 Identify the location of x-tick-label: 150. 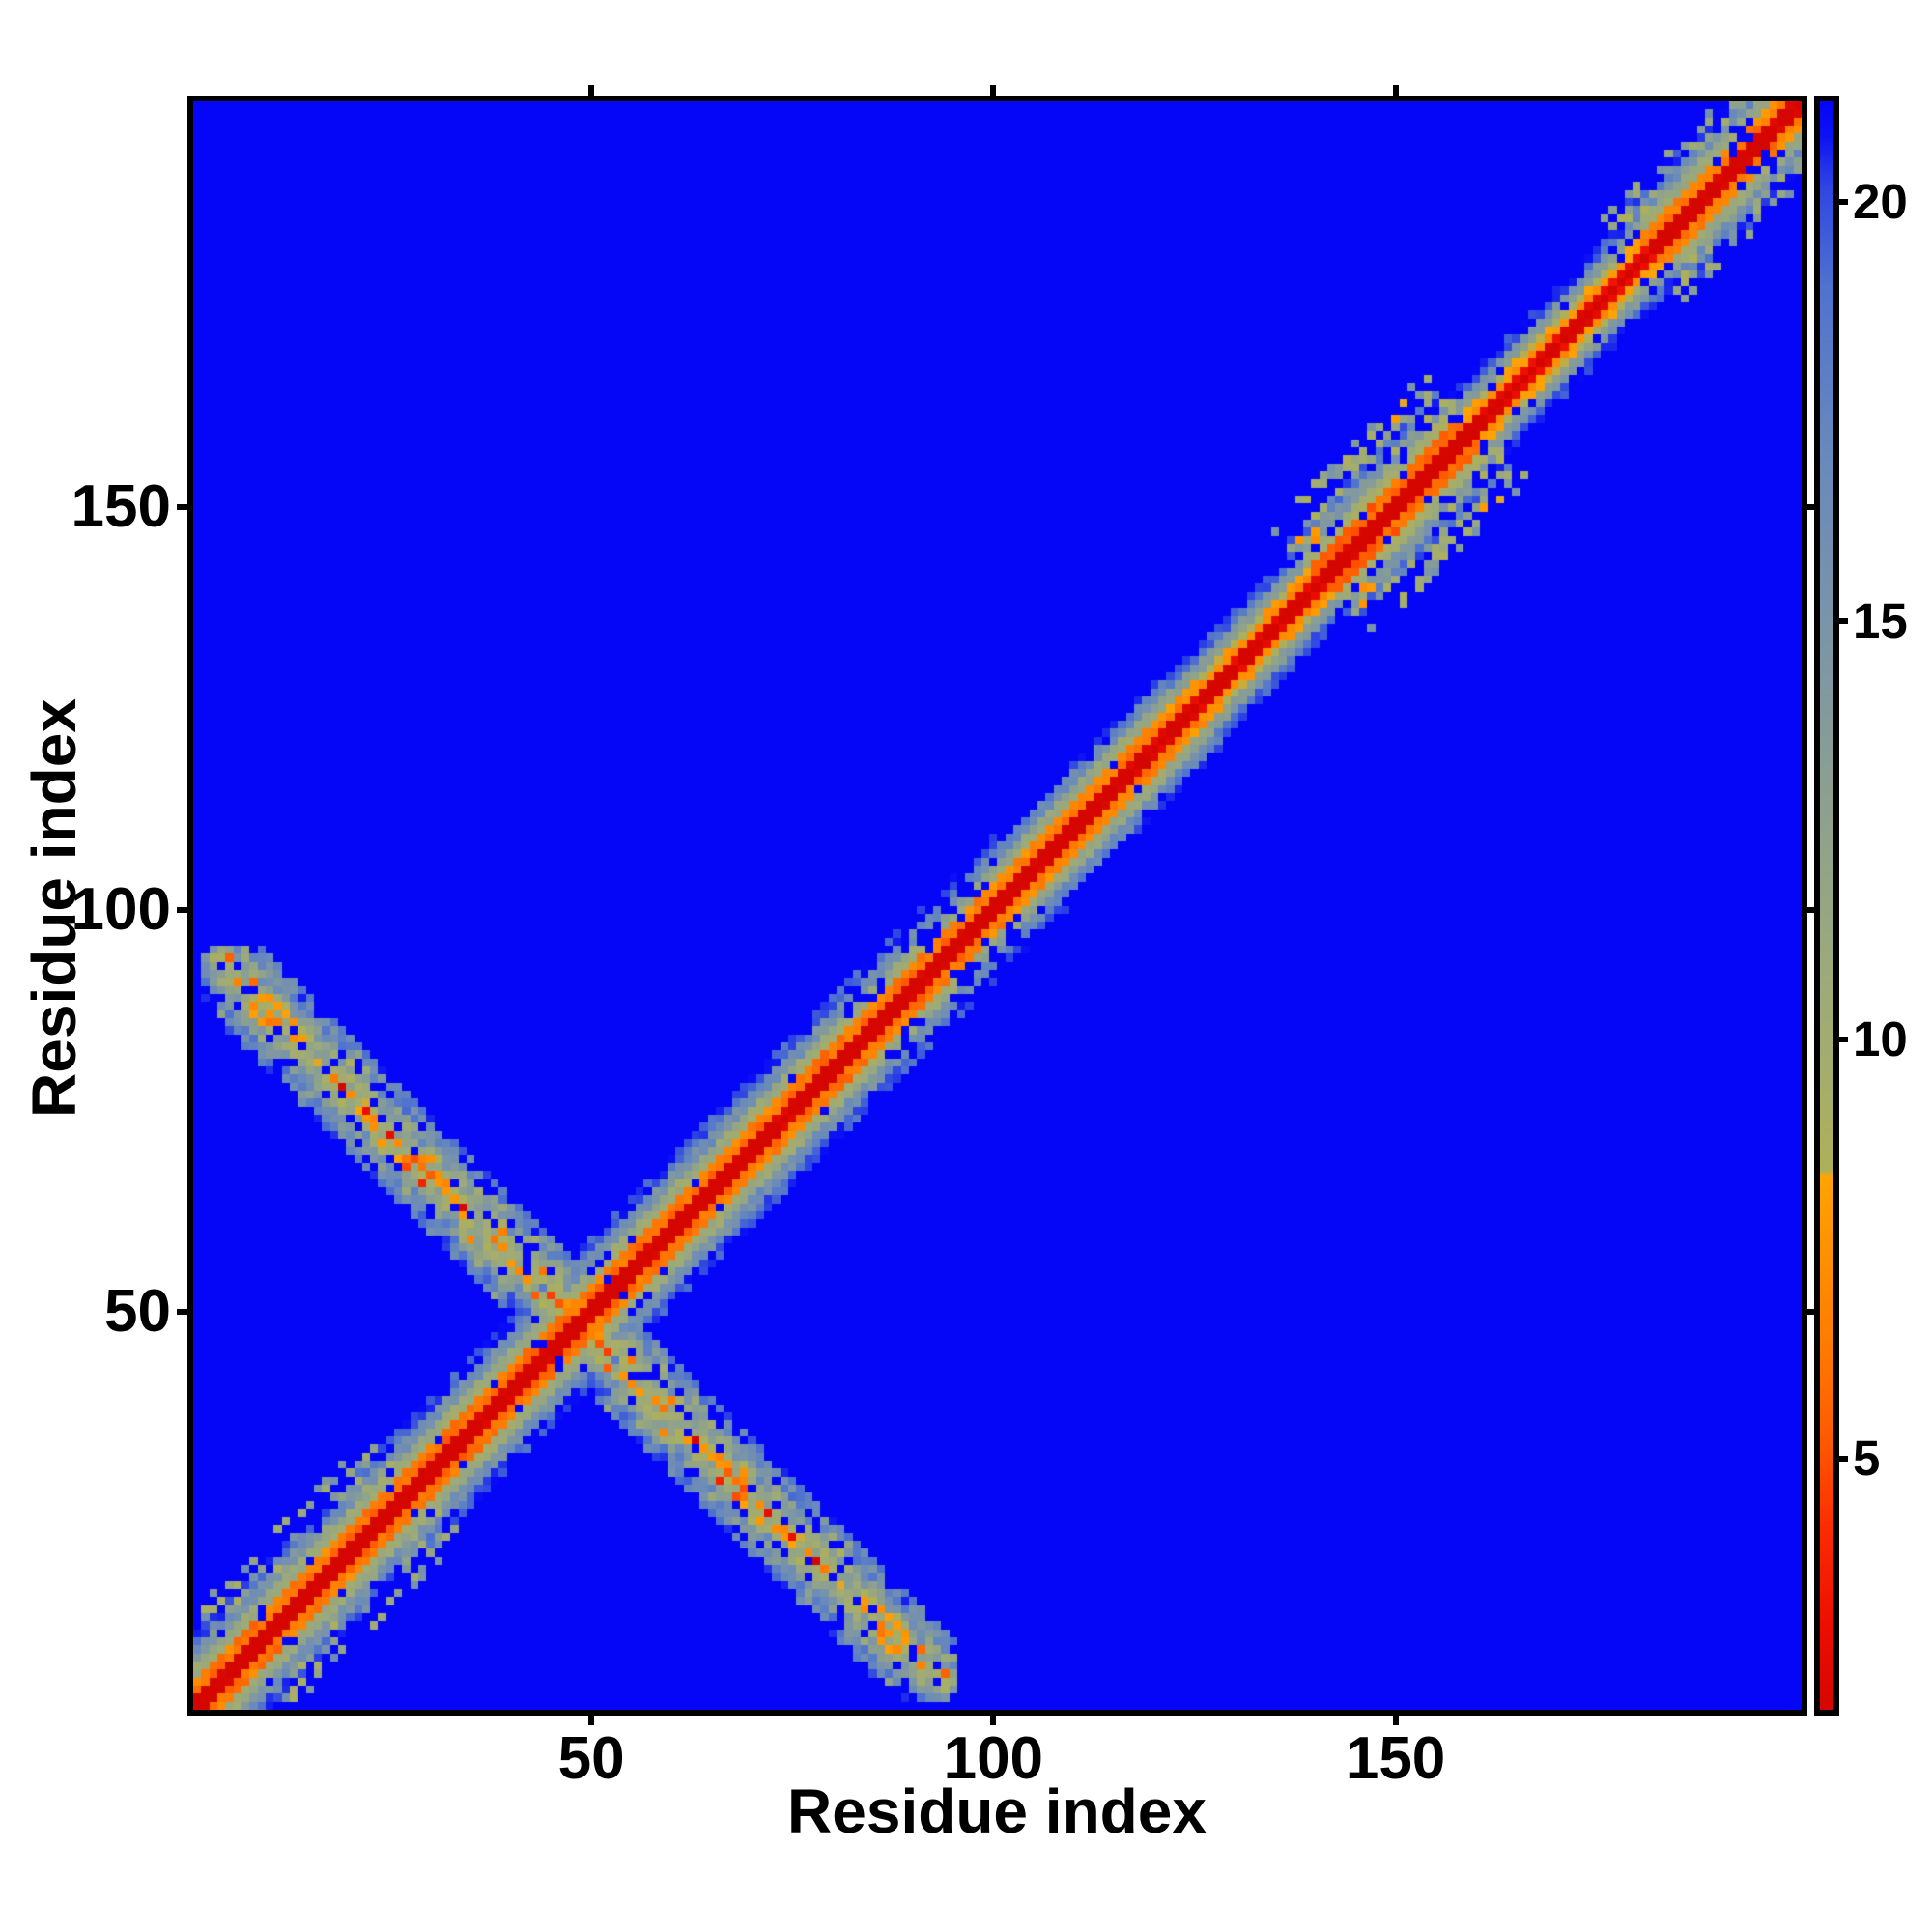
(1395, 1758).